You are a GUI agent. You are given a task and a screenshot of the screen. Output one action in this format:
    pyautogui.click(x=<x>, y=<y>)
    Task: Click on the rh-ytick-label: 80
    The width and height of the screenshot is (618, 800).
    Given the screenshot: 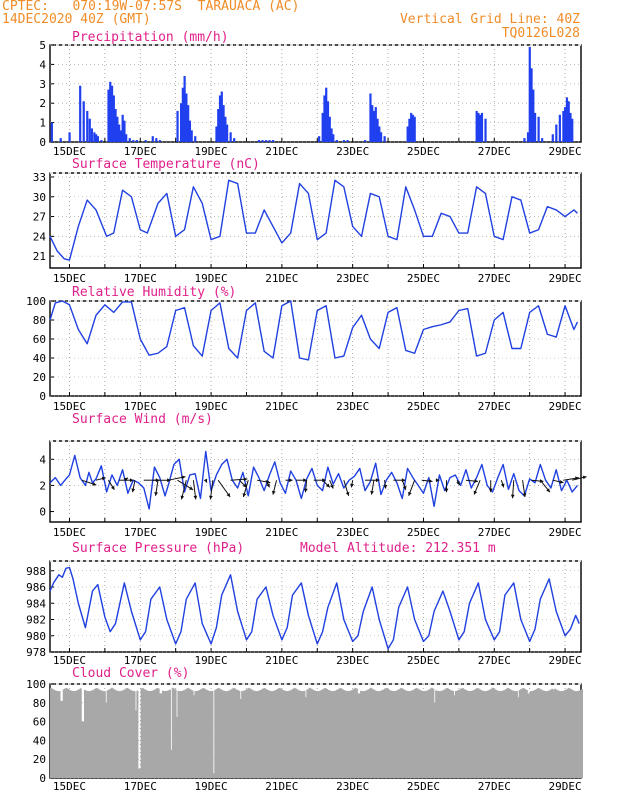 What is the action you would take?
    pyautogui.click(x=39, y=320)
    